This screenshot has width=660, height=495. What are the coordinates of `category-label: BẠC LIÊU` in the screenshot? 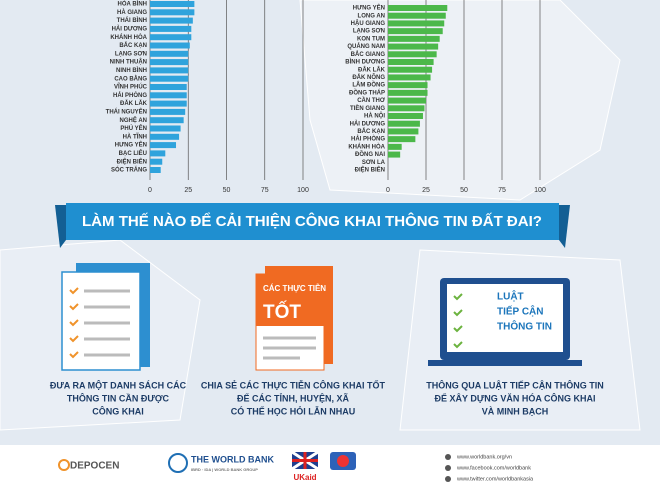 It's located at (133, 153).